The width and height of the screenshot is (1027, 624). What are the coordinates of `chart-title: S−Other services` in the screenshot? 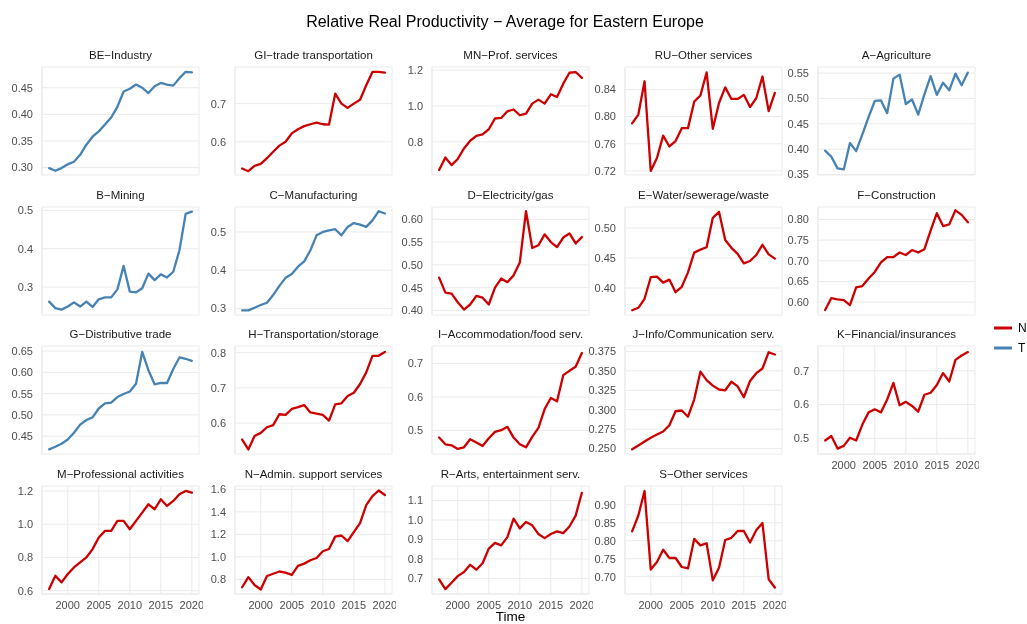 It's located at (703, 475).